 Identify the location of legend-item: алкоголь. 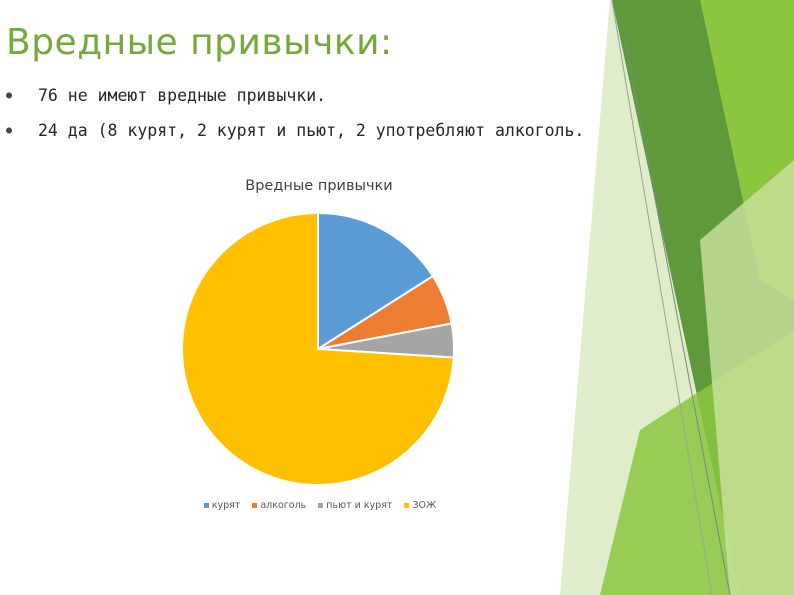
(279, 505).